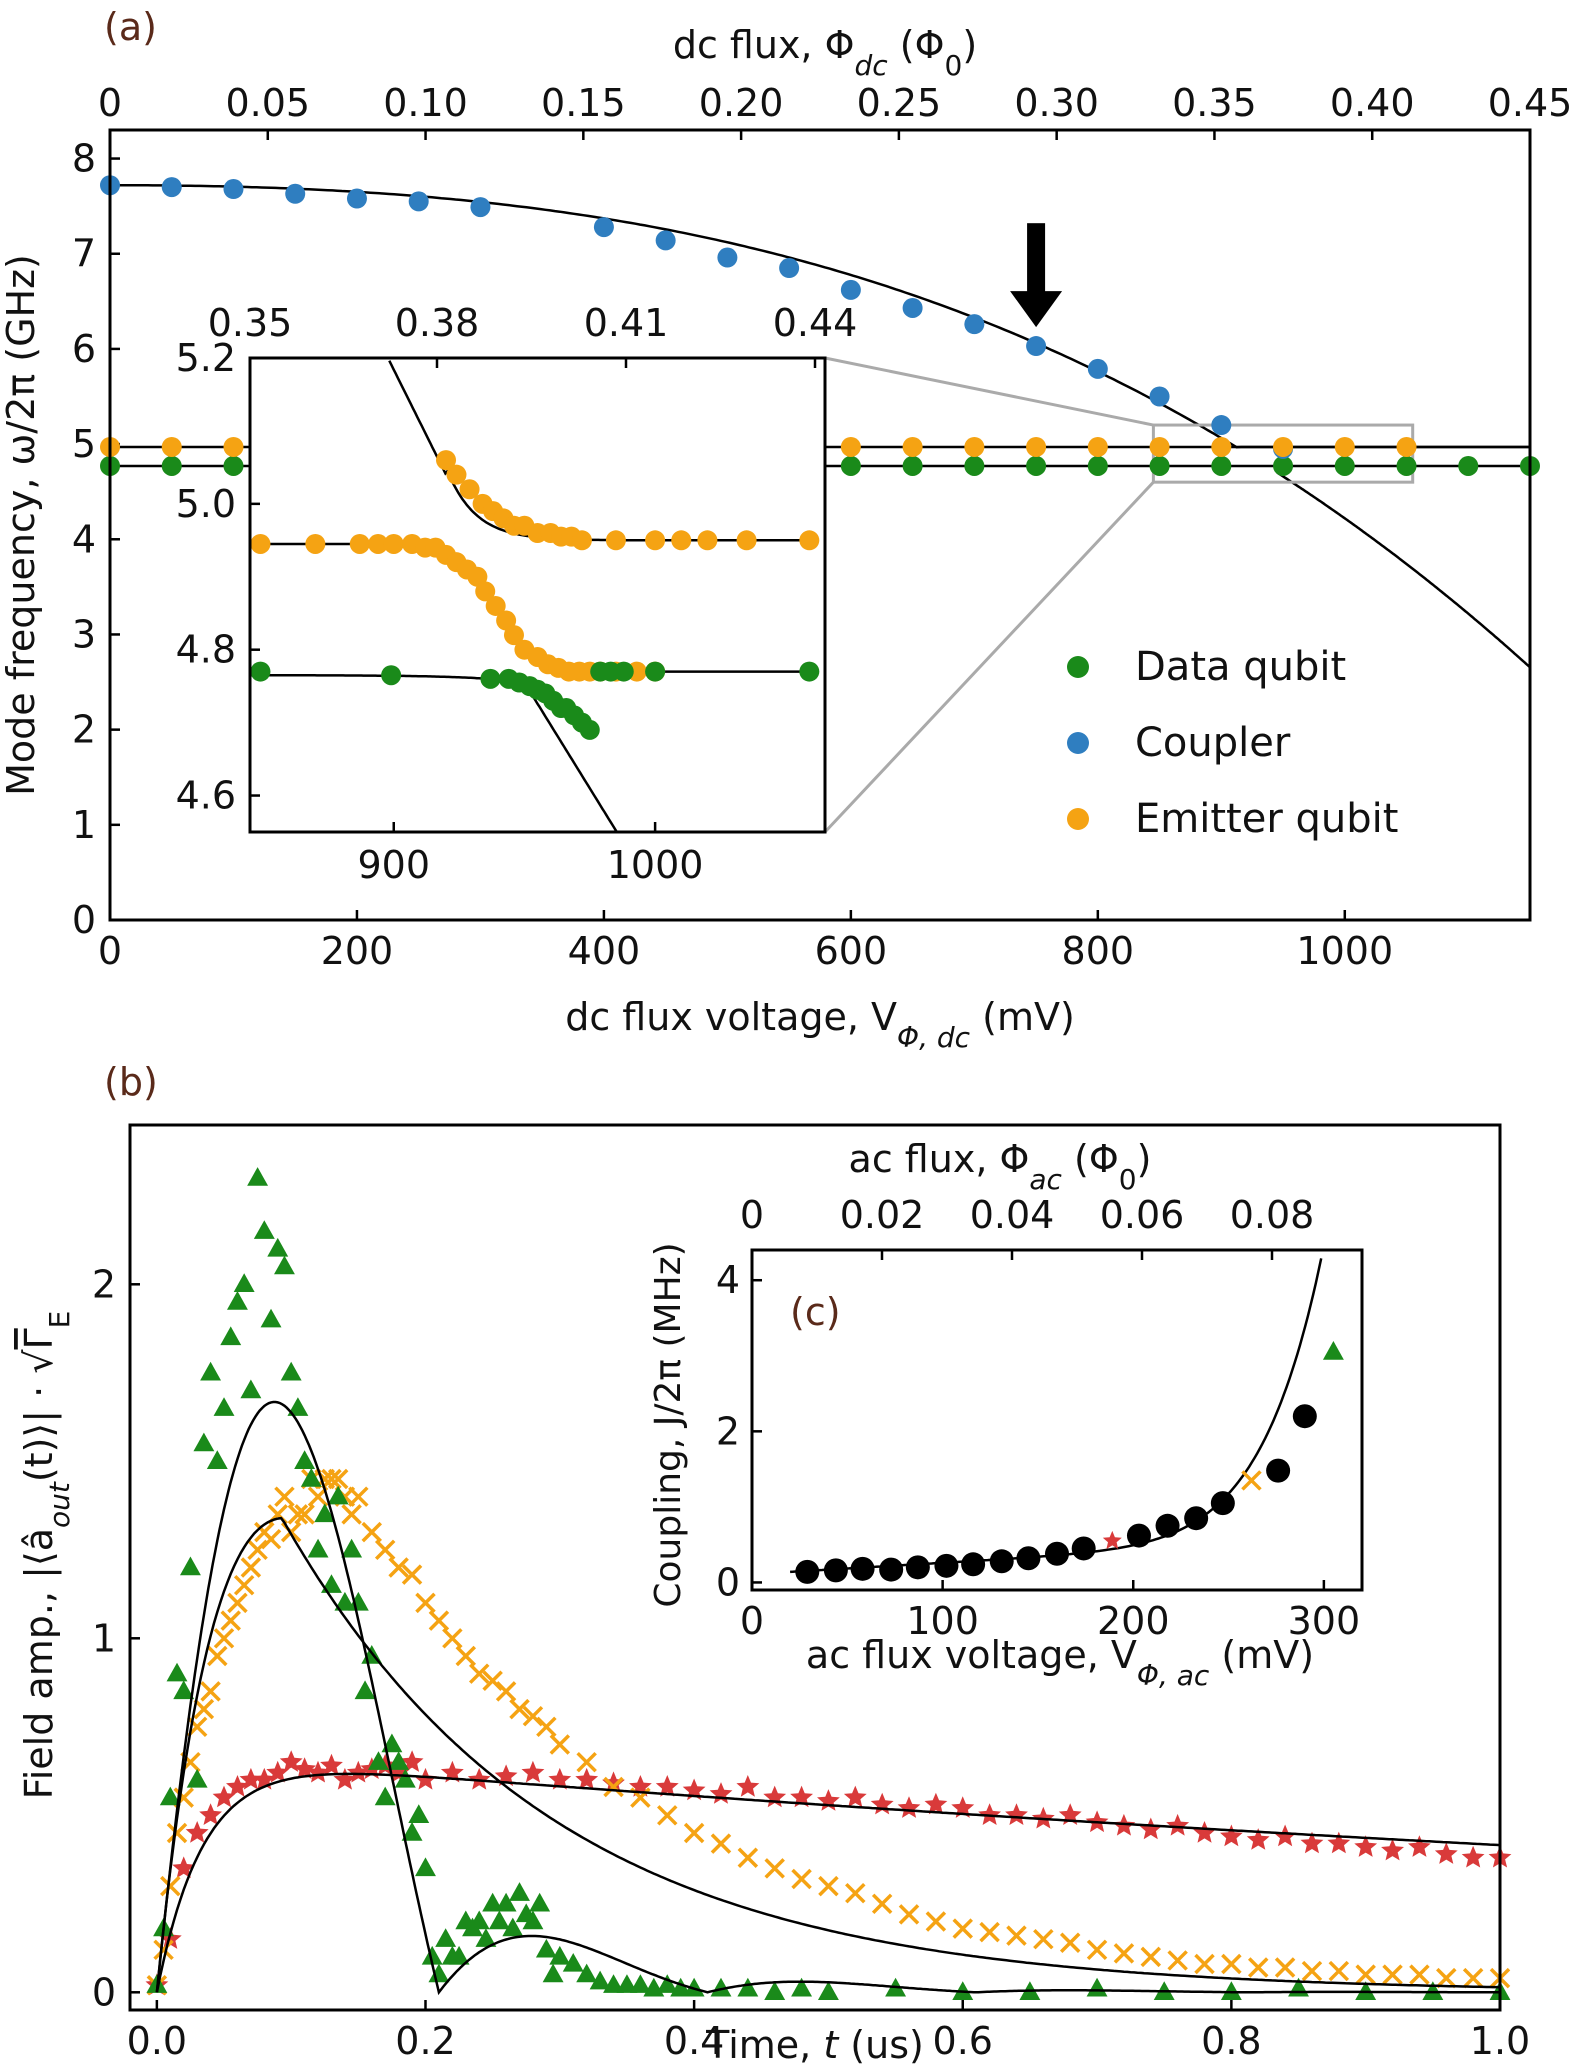  I want to click on top-tick-label: 0.45, so click(1530, 103).